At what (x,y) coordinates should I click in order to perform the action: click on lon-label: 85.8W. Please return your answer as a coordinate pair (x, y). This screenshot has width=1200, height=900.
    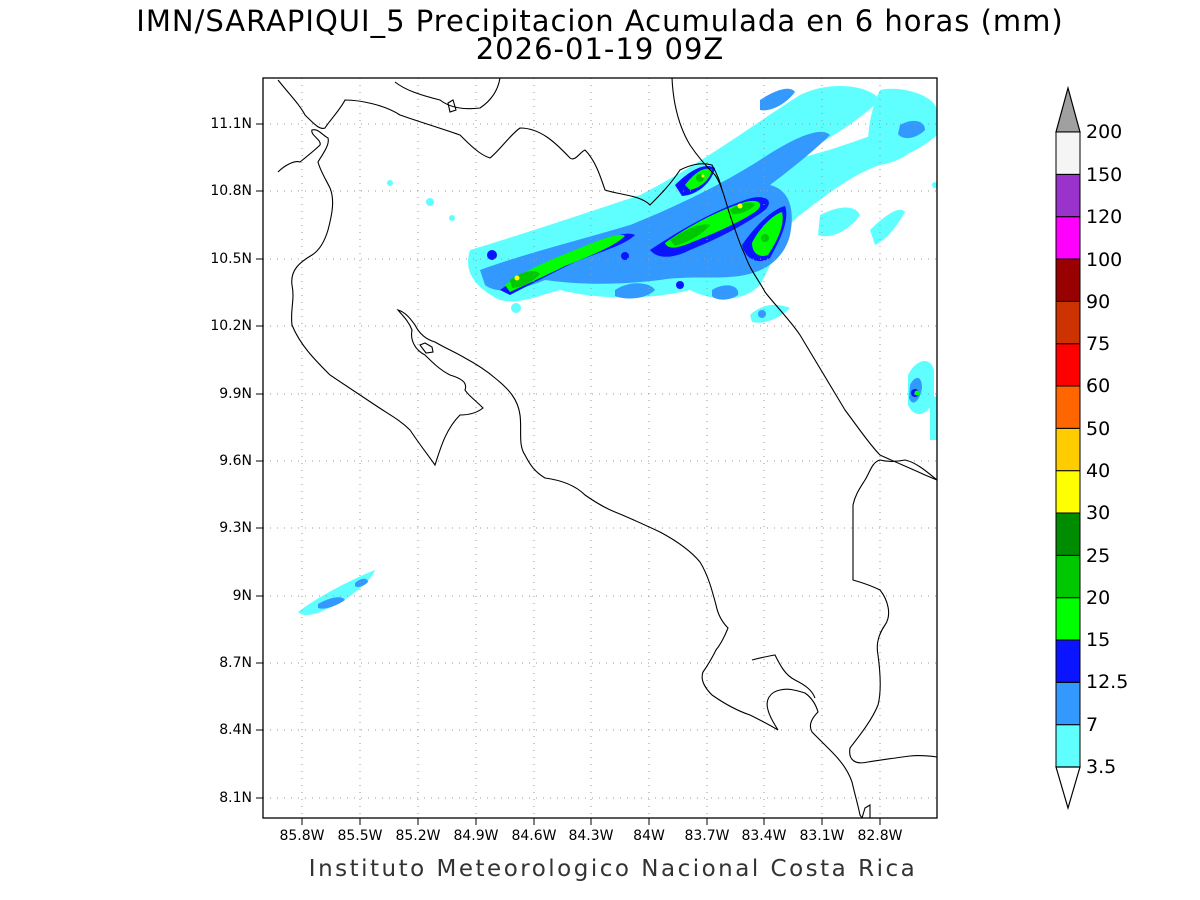
    Looking at the image, I should click on (302, 836).